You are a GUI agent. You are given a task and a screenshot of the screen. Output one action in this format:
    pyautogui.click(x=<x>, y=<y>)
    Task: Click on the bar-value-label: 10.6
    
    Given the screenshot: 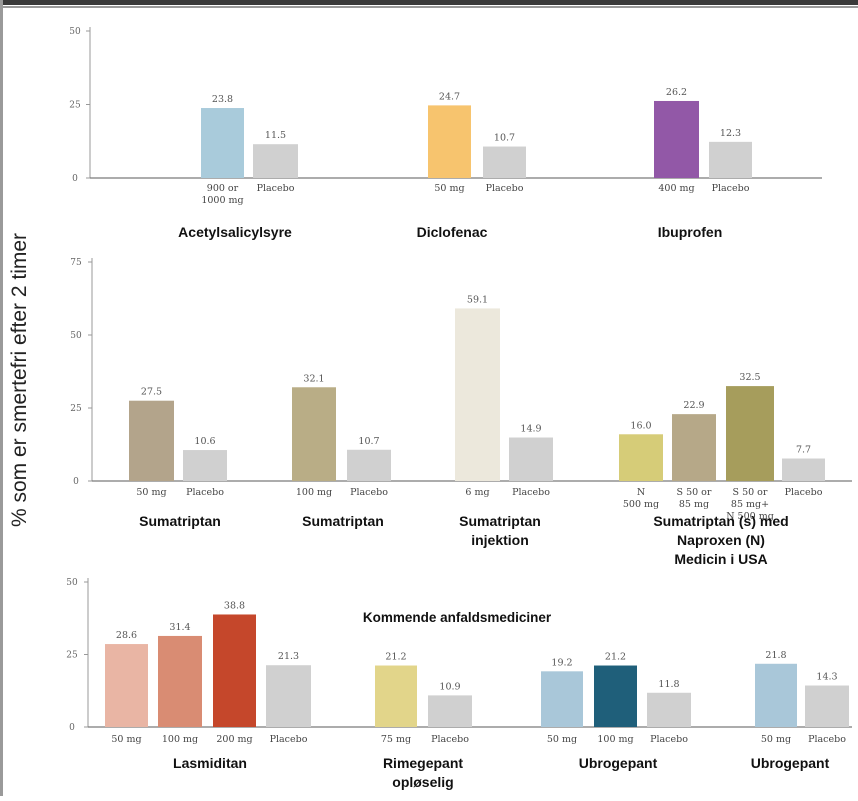 What is the action you would take?
    pyautogui.click(x=204, y=441)
    